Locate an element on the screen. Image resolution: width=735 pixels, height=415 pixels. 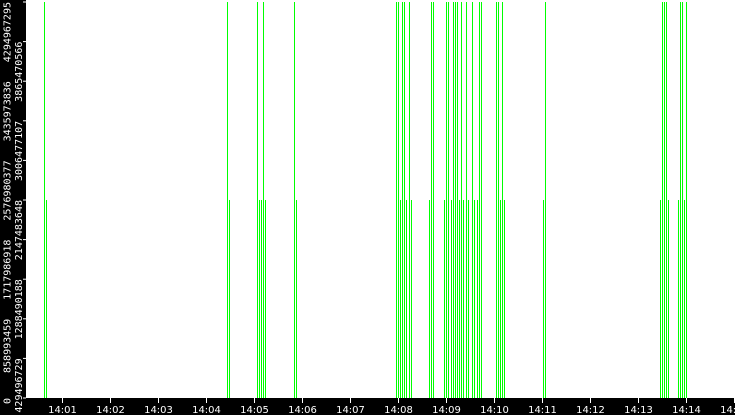
y-tick-label: 4294967295 is located at coordinates (8, 32).